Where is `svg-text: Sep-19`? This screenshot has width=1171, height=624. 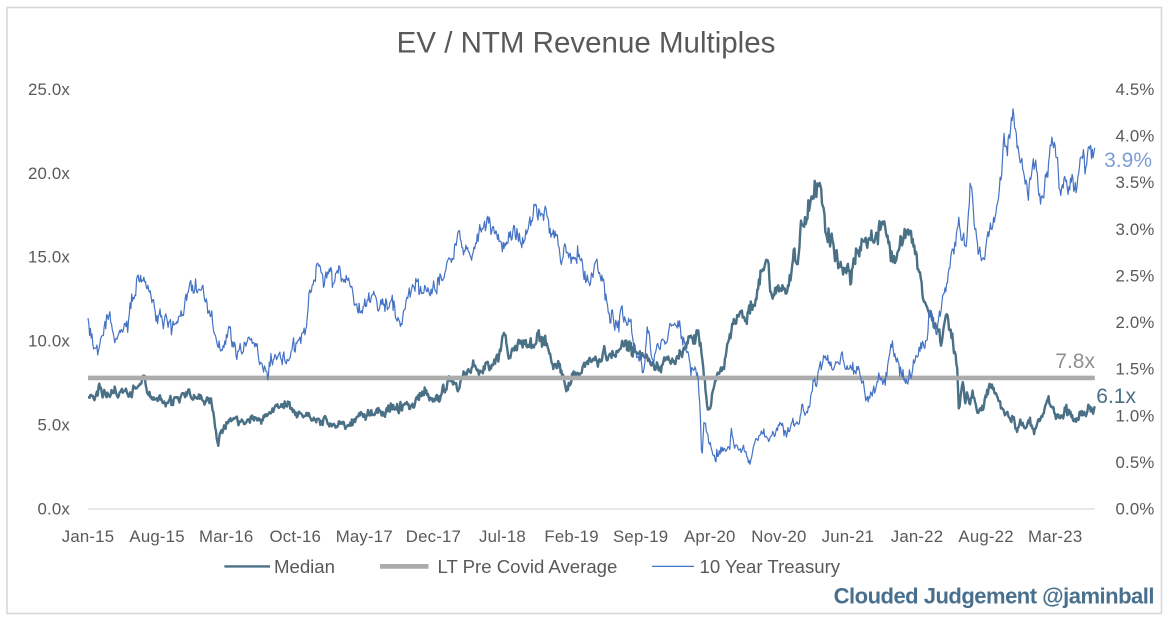
svg-text: Sep-19 is located at coordinates (640, 536).